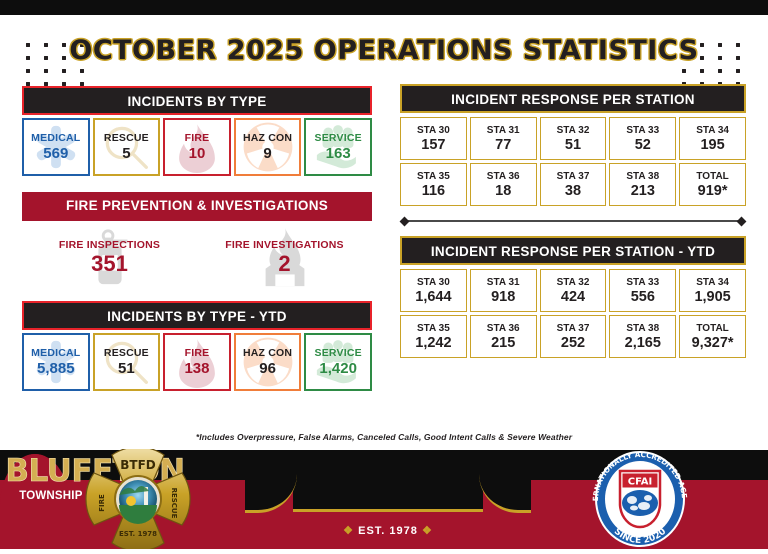 This screenshot has width=768, height=554. I want to click on station-cell: STA 35 116, so click(433, 184).